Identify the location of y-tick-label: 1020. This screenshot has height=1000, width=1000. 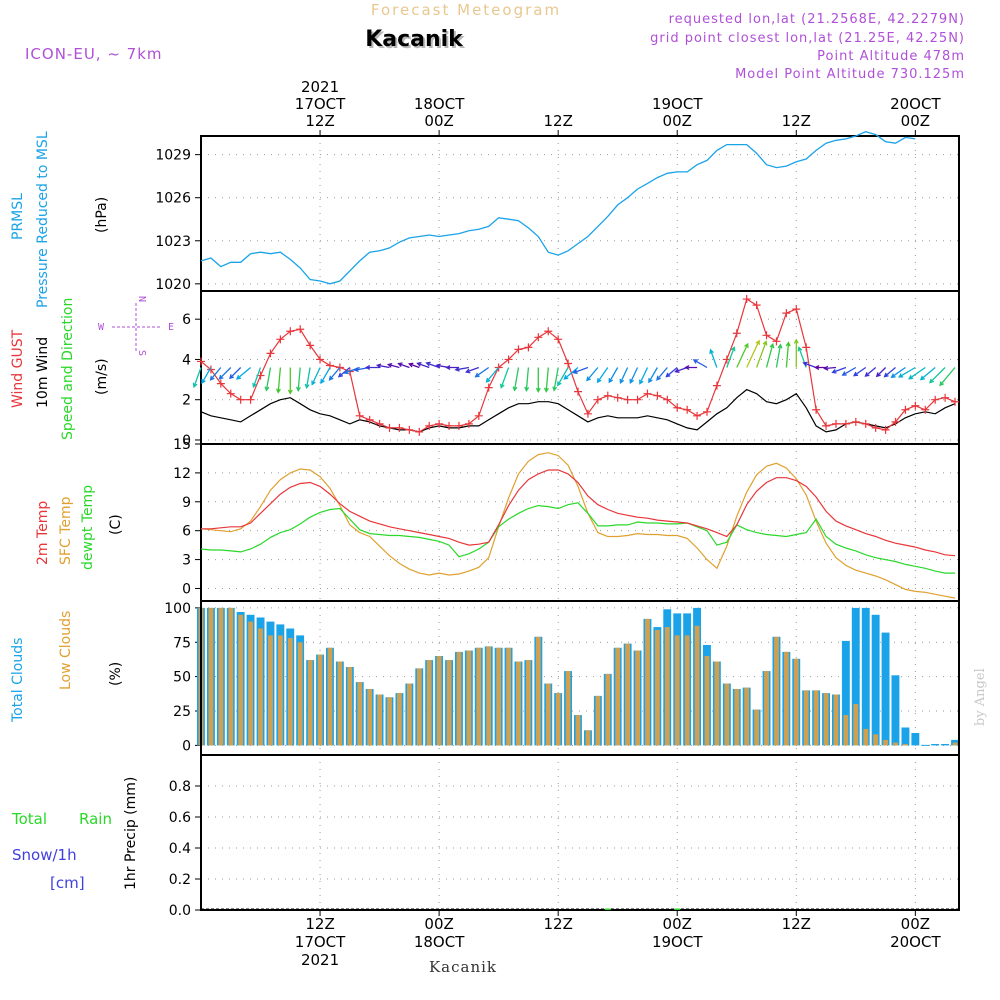
(173, 285).